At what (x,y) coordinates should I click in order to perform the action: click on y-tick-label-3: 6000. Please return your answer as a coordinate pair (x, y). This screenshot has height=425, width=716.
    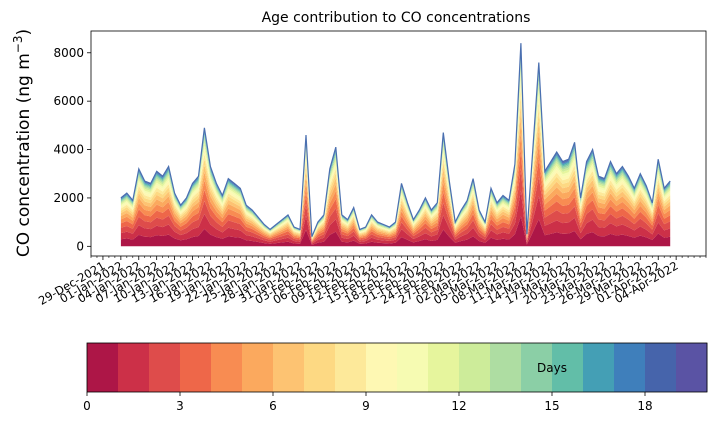
    Looking at the image, I should click on (68, 101).